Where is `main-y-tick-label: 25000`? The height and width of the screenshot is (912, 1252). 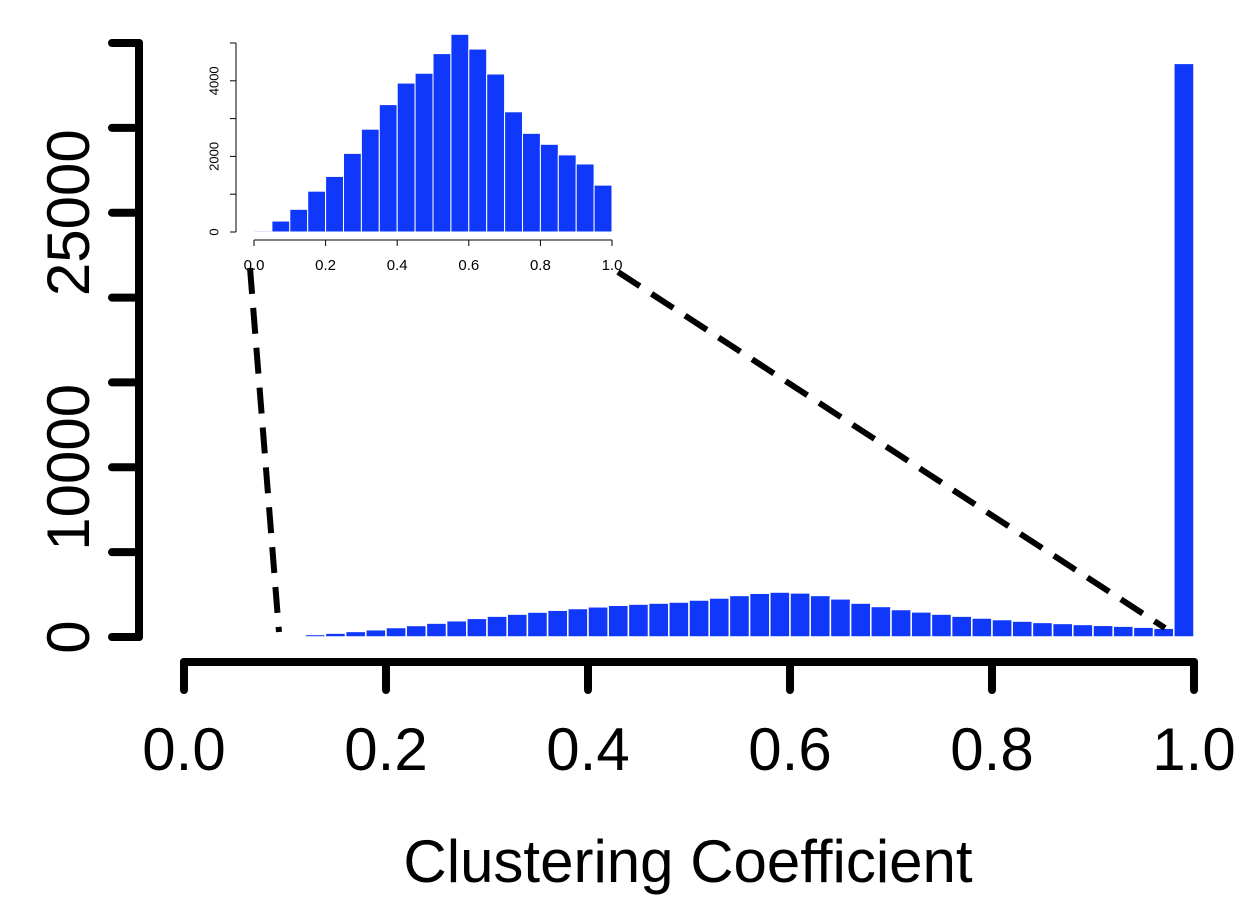 main-y-tick-label: 25000 is located at coordinates (68, 212).